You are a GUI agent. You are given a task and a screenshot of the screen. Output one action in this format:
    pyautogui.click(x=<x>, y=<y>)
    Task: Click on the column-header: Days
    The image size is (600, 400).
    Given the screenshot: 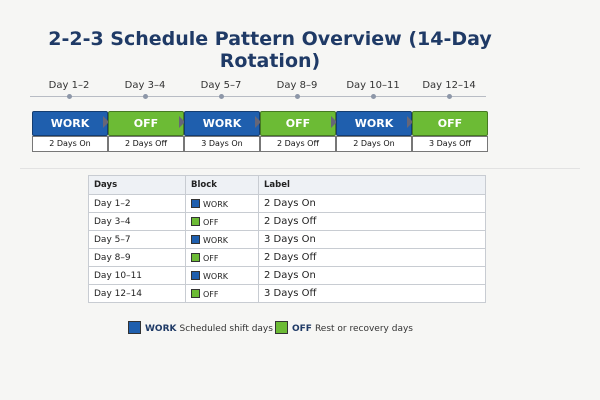 What is the action you would take?
    pyautogui.click(x=137, y=185)
    